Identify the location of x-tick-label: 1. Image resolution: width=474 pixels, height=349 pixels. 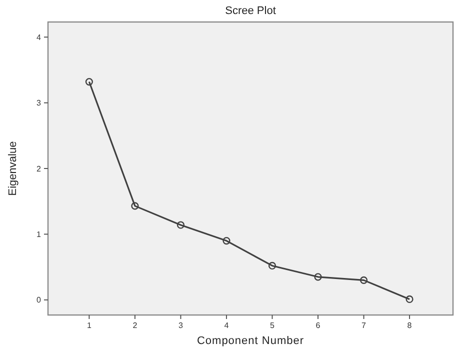
(89, 325).